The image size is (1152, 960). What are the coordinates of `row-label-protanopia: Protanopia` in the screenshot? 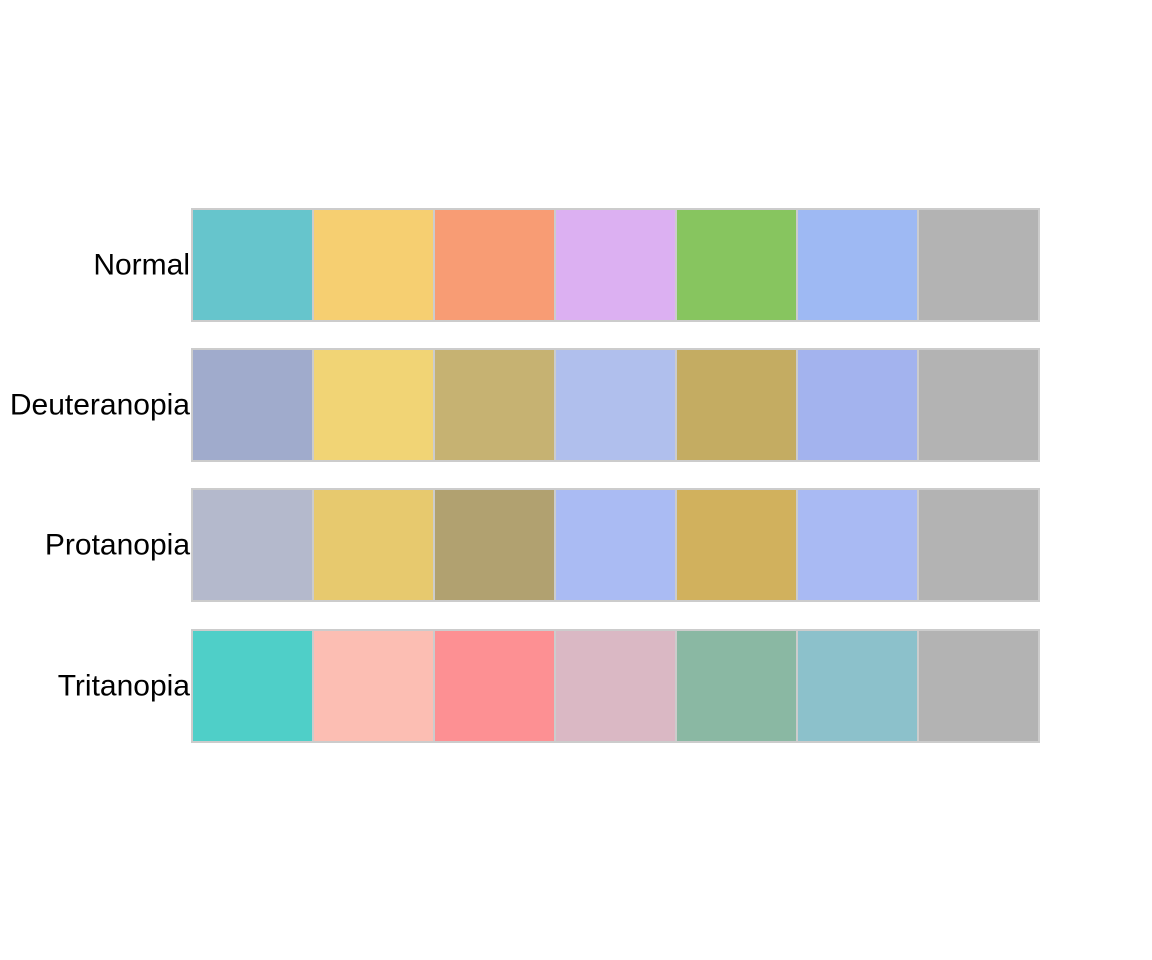 It's located at (117, 545).